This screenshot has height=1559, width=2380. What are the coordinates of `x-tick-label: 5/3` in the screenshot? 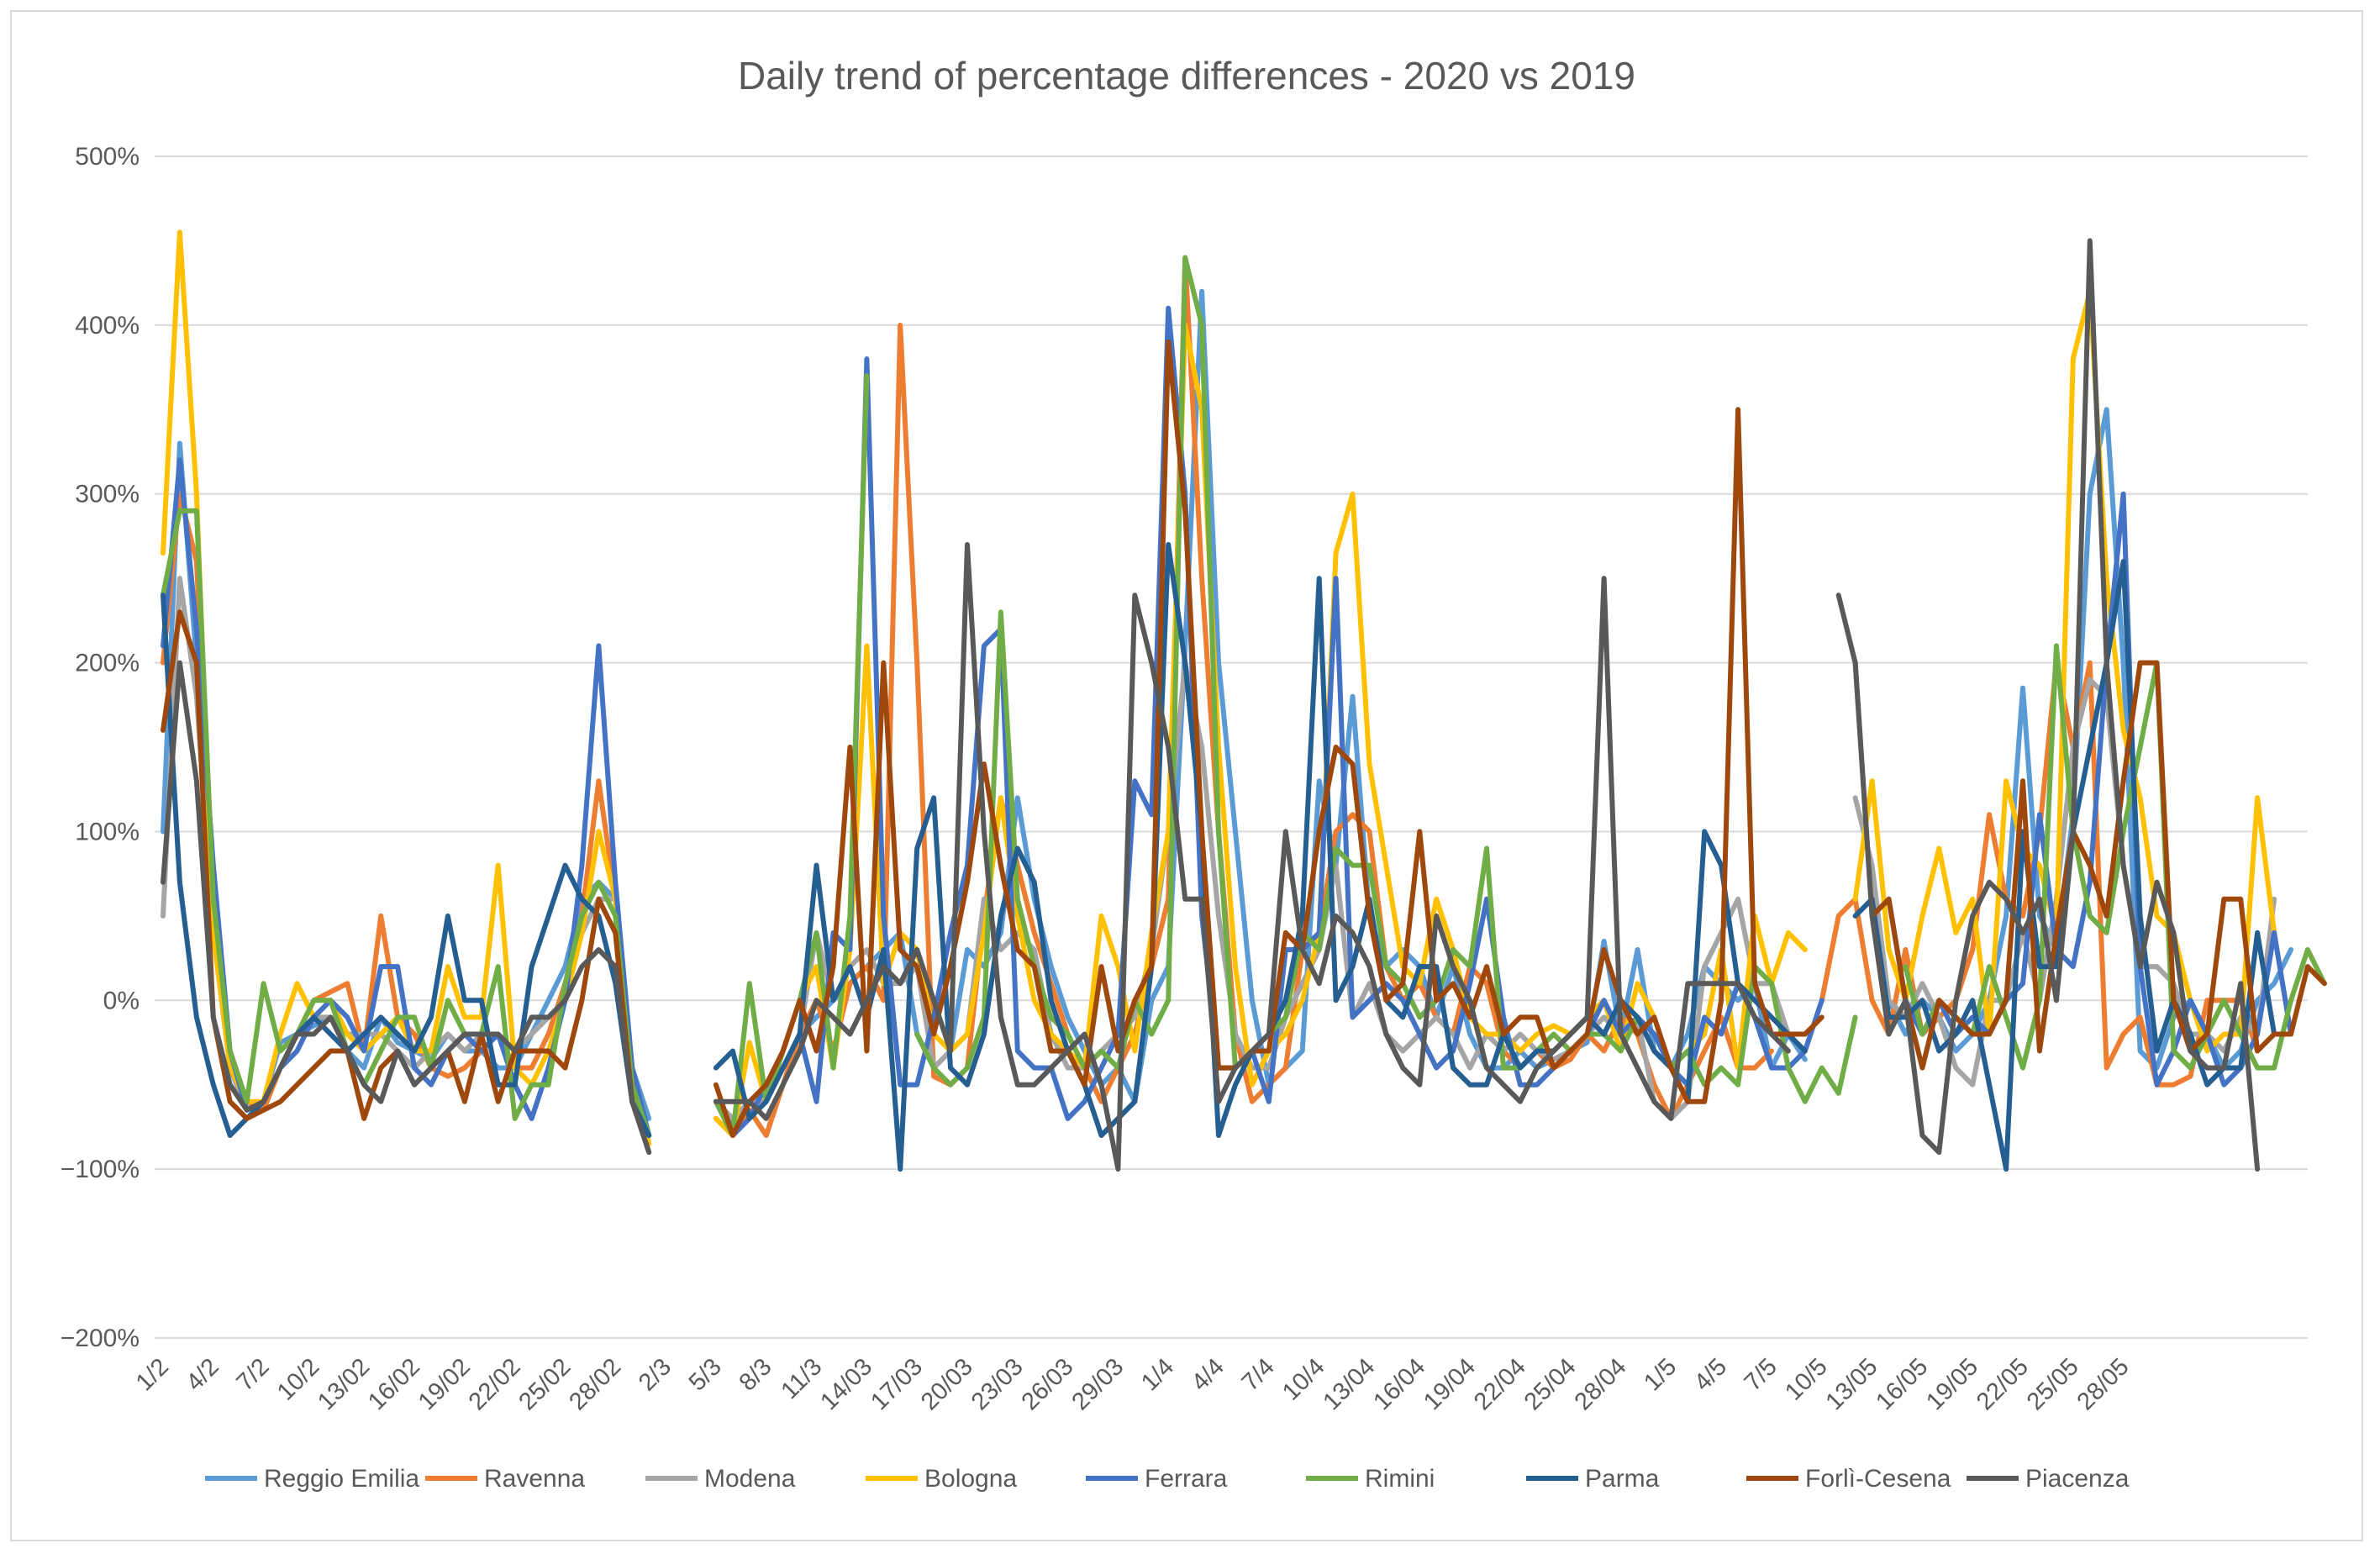 It's located at (705, 1374).